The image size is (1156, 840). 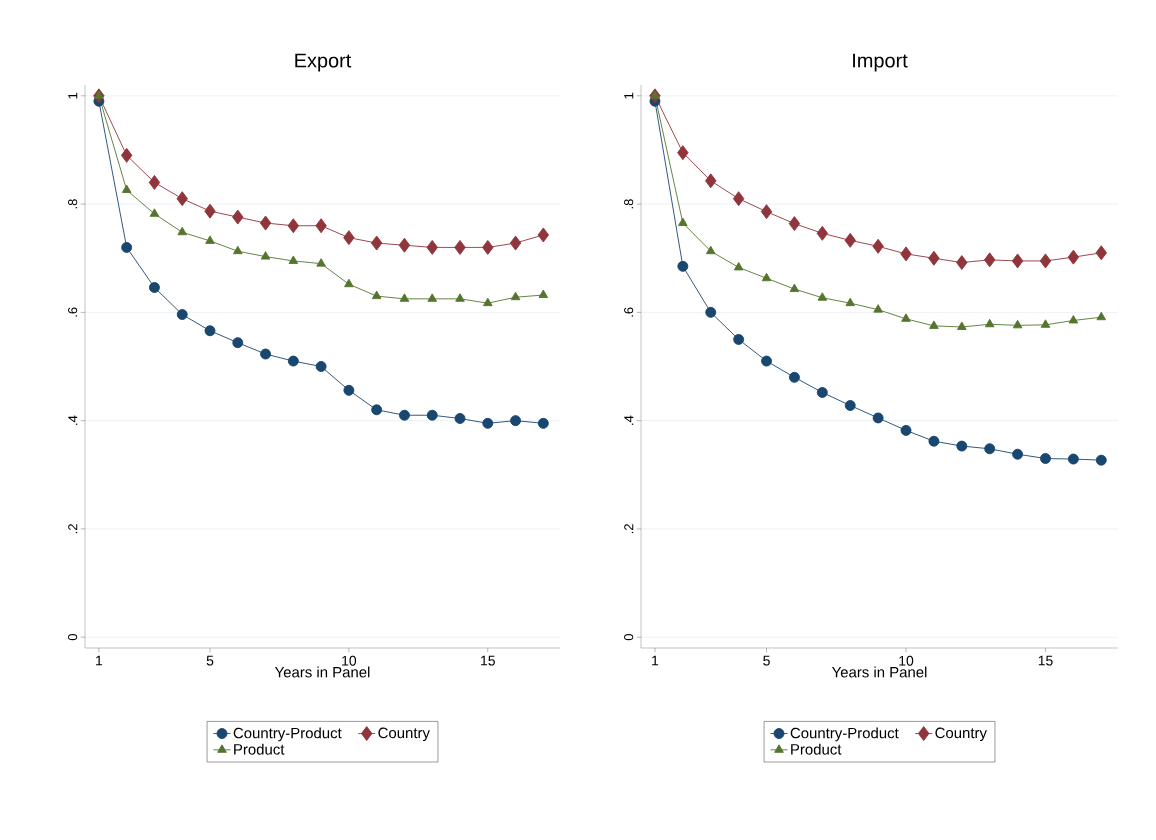 I want to click on chart-title: Export, so click(x=323, y=62).